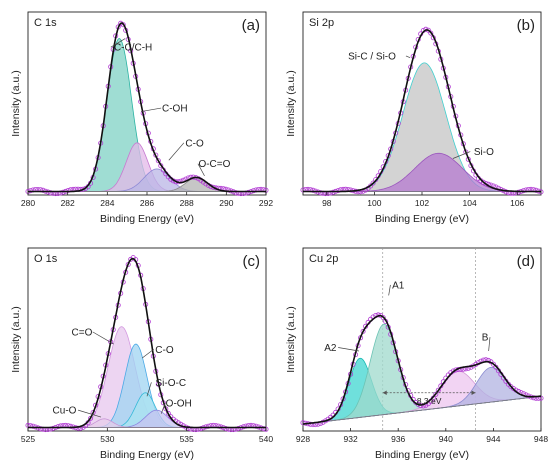 The image size is (550, 471). I want to click on peak-label-1: Si-O, so click(484, 152).